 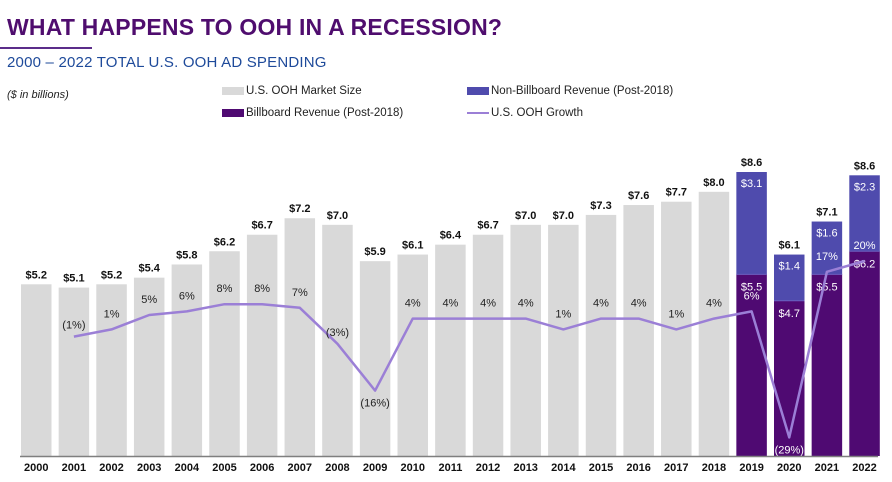 I want to click on x-tick-label-2006: 2006, so click(x=262, y=468).